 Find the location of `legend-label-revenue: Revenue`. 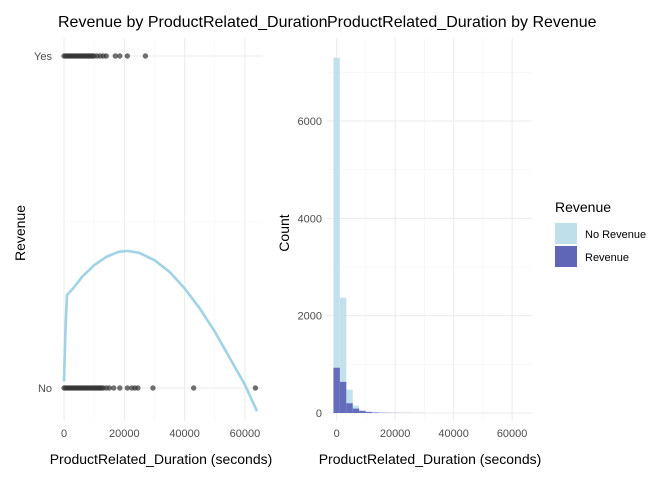

legend-label-revenue: Revenue is located at coordinates (607, 258).